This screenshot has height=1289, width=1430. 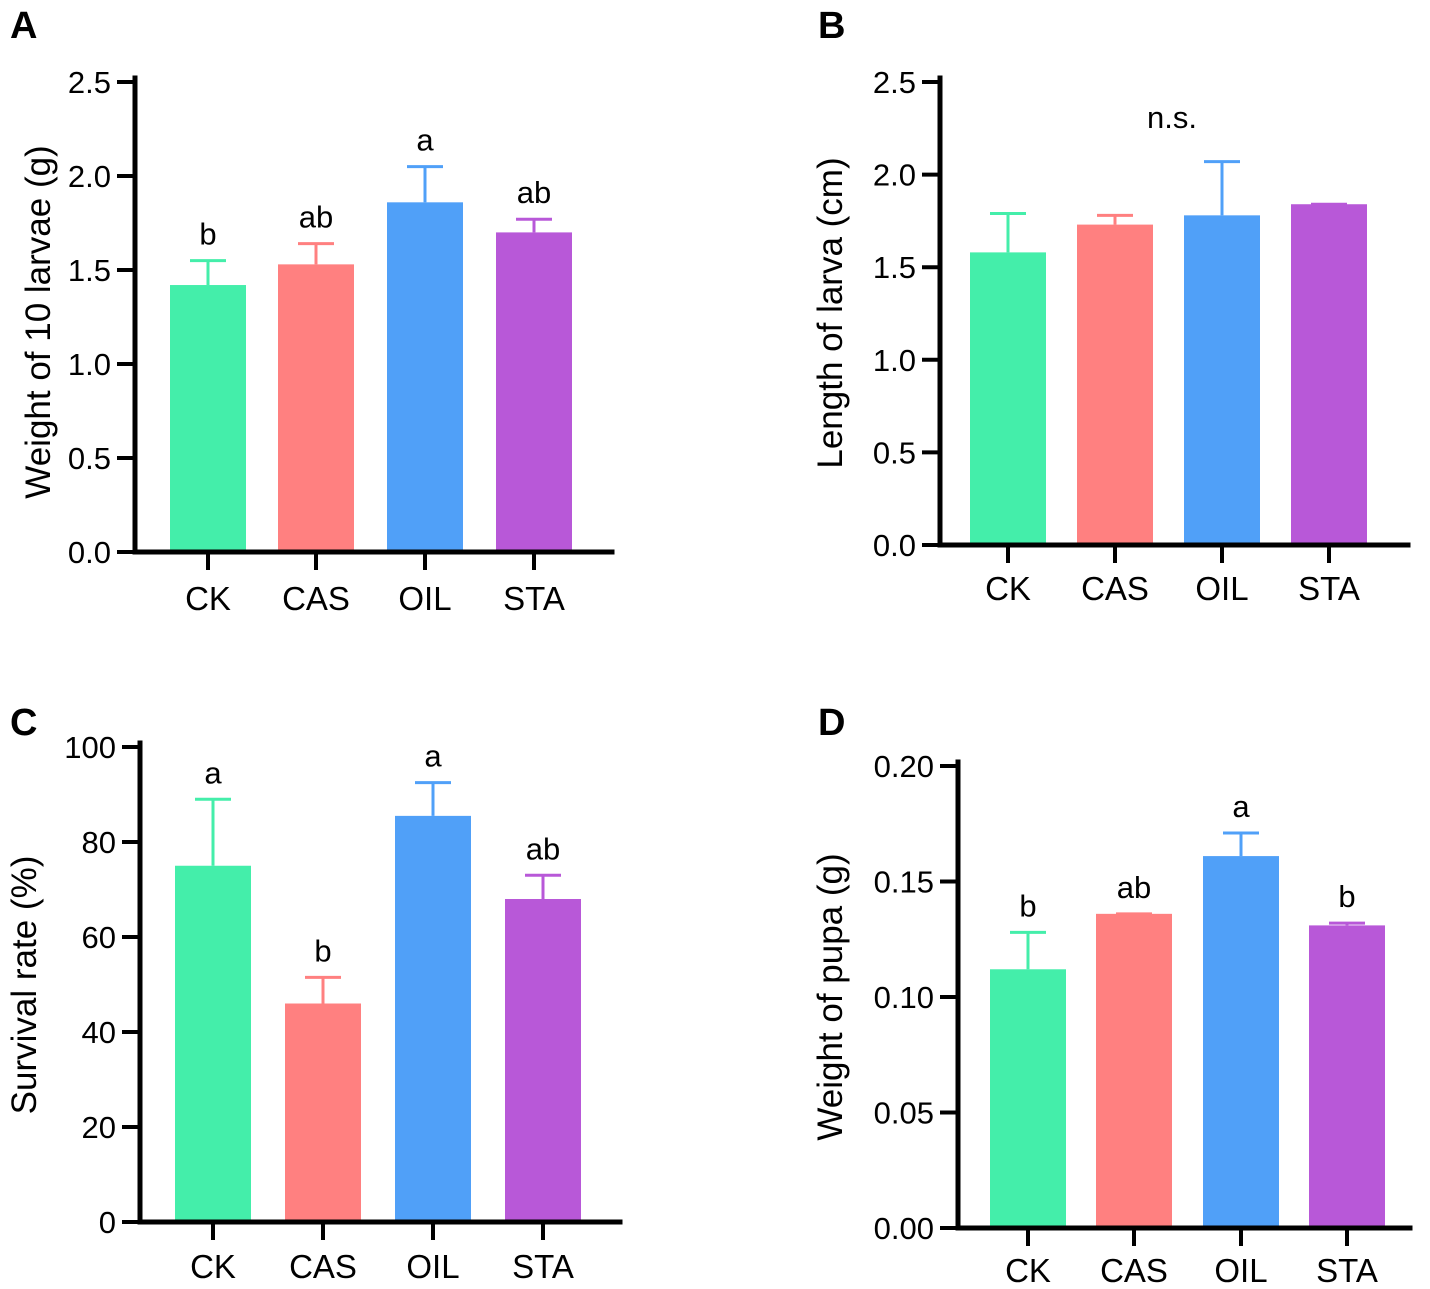 I want to click on panel-letter: A, so click(x=23, y=26).